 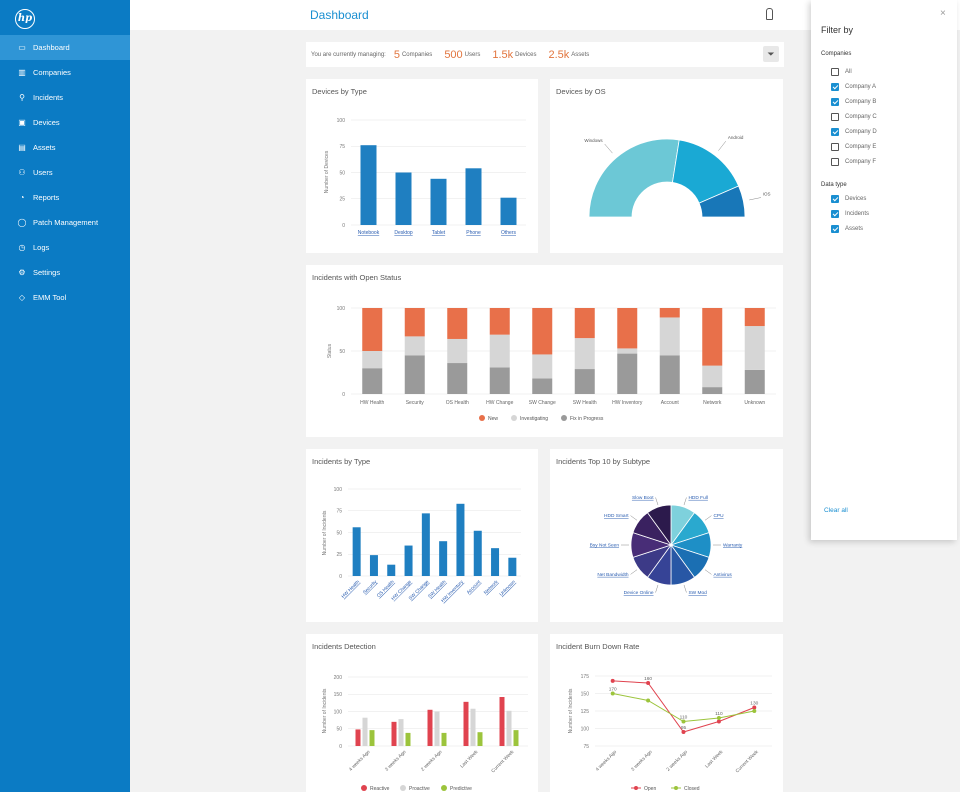 What do you see at coordinates (836, 510) in the screenshot?
I see `clear-all-link: Clear all` at bounding box center [836, 510].